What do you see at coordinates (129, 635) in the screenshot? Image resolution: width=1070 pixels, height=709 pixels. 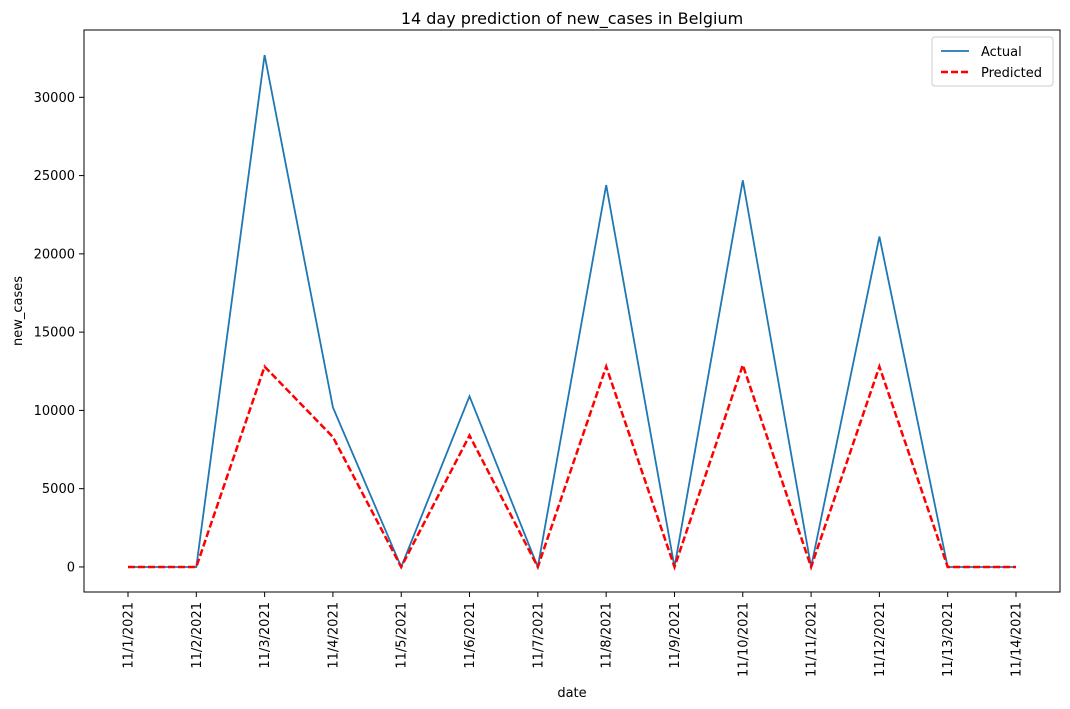 I see `x-tick-label: 11/1/2021` at bounding box center [129, 635].